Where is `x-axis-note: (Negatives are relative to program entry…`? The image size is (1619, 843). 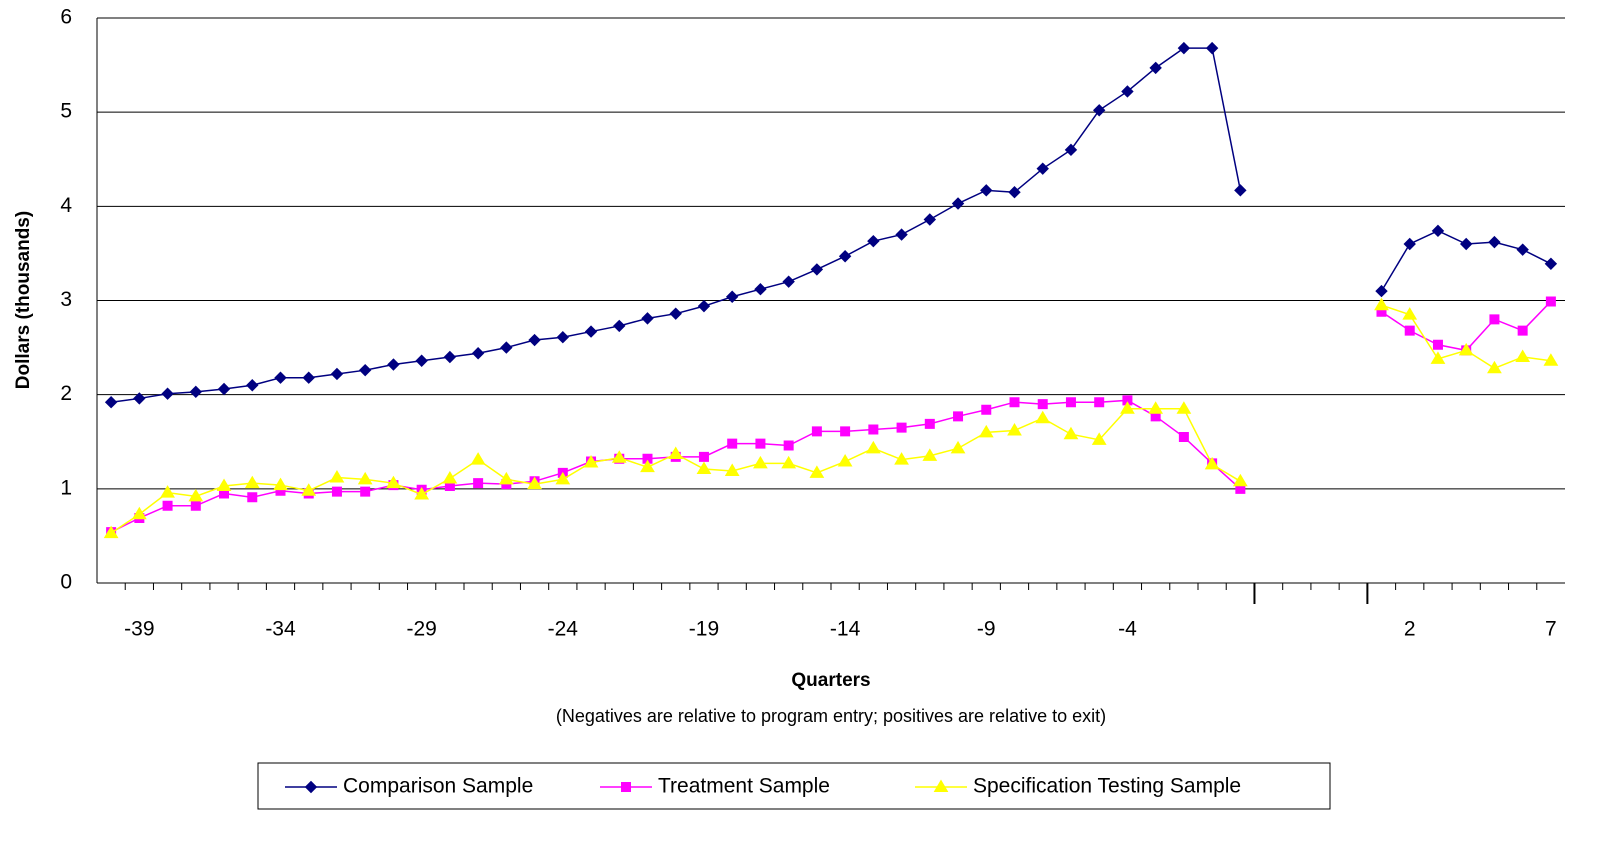 x-axis-note: (Negatives are relative to program entry… is located at coordinates (831, 716).